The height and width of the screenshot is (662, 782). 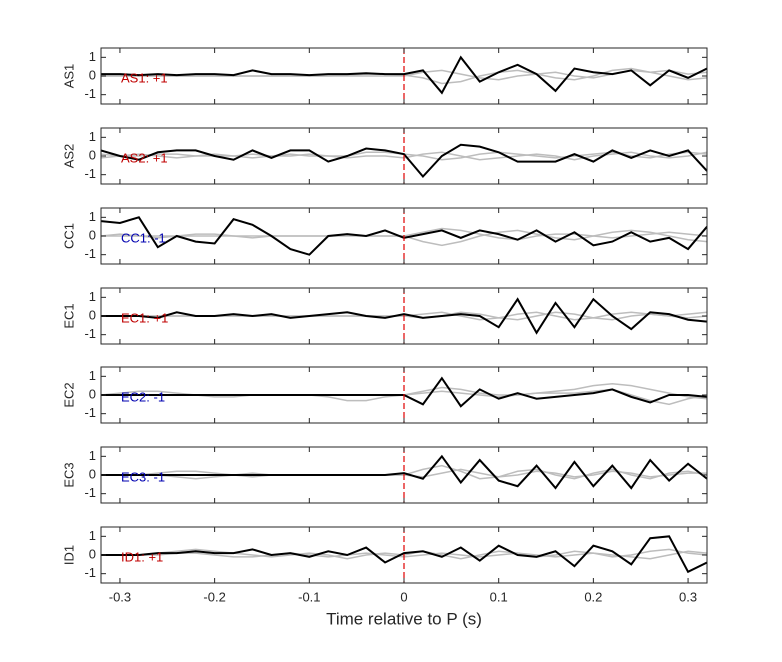 What do you see at coordinates (144, 317) in the screenshot?
I see `annotation: EC1: +1` at bounding box center [144, 317].